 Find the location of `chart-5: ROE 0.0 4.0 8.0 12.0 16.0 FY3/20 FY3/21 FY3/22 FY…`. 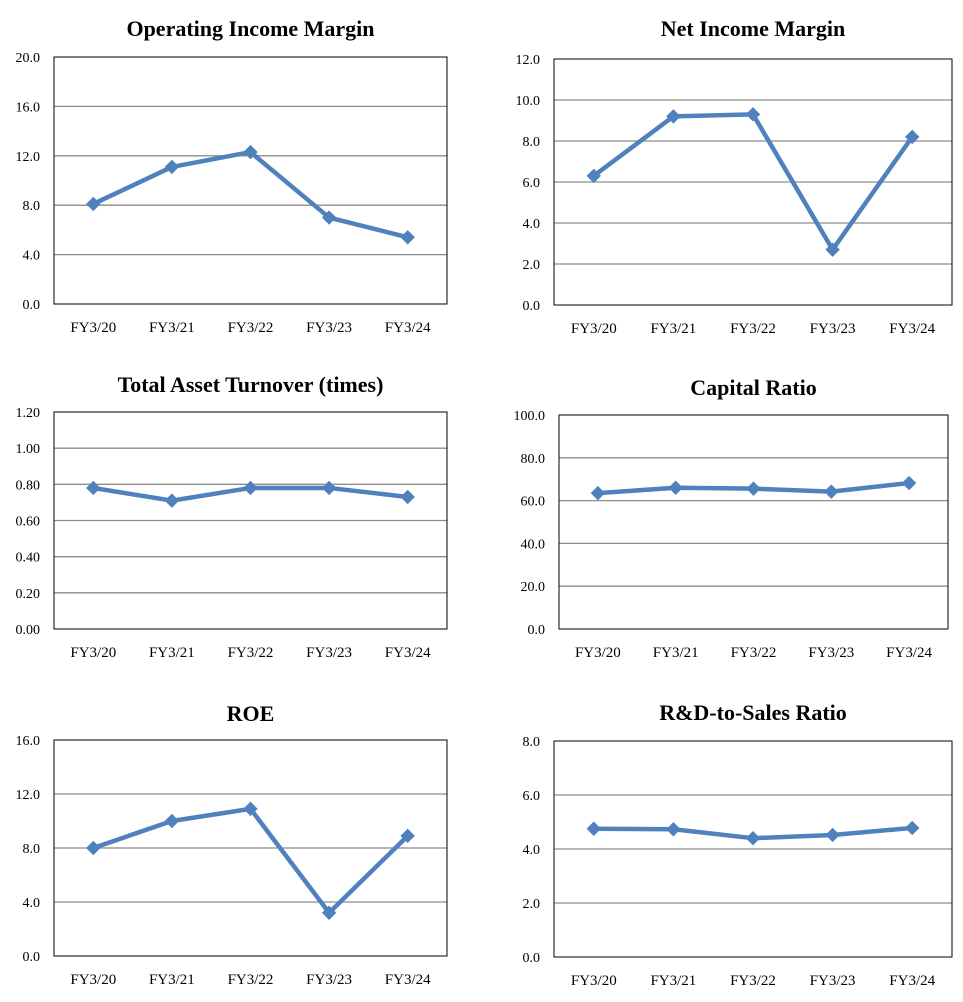

chart-5: ROE 0.0 4.0 8.0 12.0 16.0 FY3/20 FY3/21 FY3/22 FY… is located at coordinates (232, 844).